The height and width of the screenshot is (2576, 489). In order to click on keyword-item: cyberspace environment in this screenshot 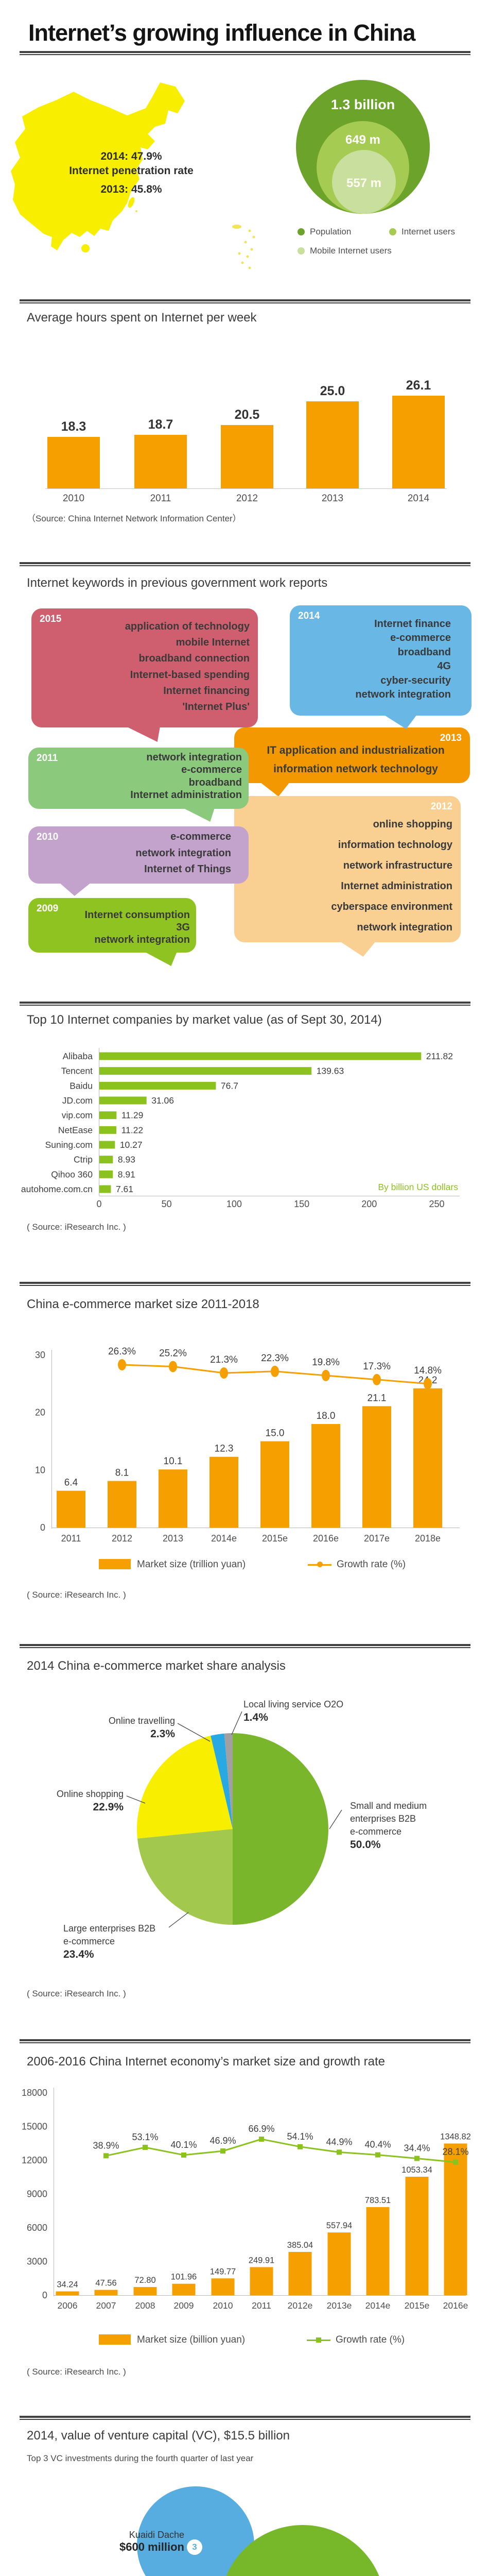, I will do `click(391, 906)`.